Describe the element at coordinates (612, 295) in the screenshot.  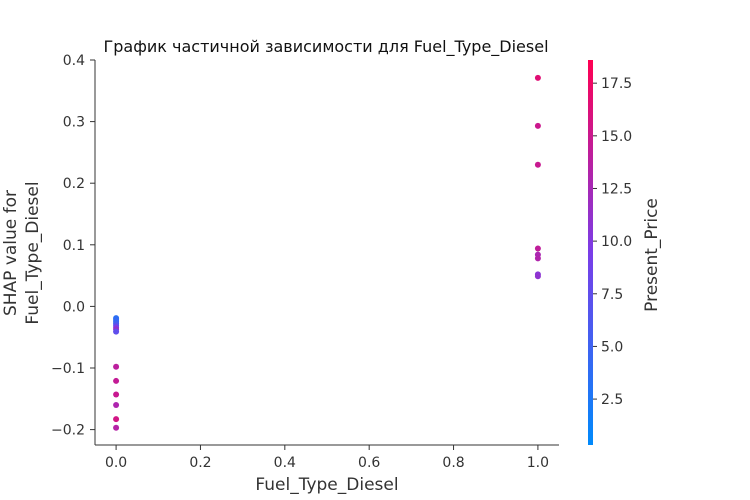
I see `colorbar-tick-label: 7.5` at that location.